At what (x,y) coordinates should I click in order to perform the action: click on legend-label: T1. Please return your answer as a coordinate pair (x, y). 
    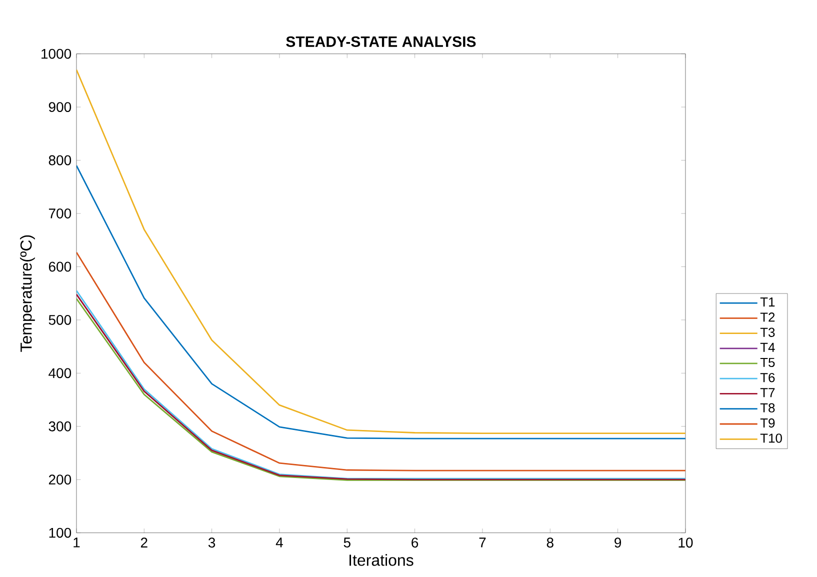
    Looking at the image, I should click on (767, 302).